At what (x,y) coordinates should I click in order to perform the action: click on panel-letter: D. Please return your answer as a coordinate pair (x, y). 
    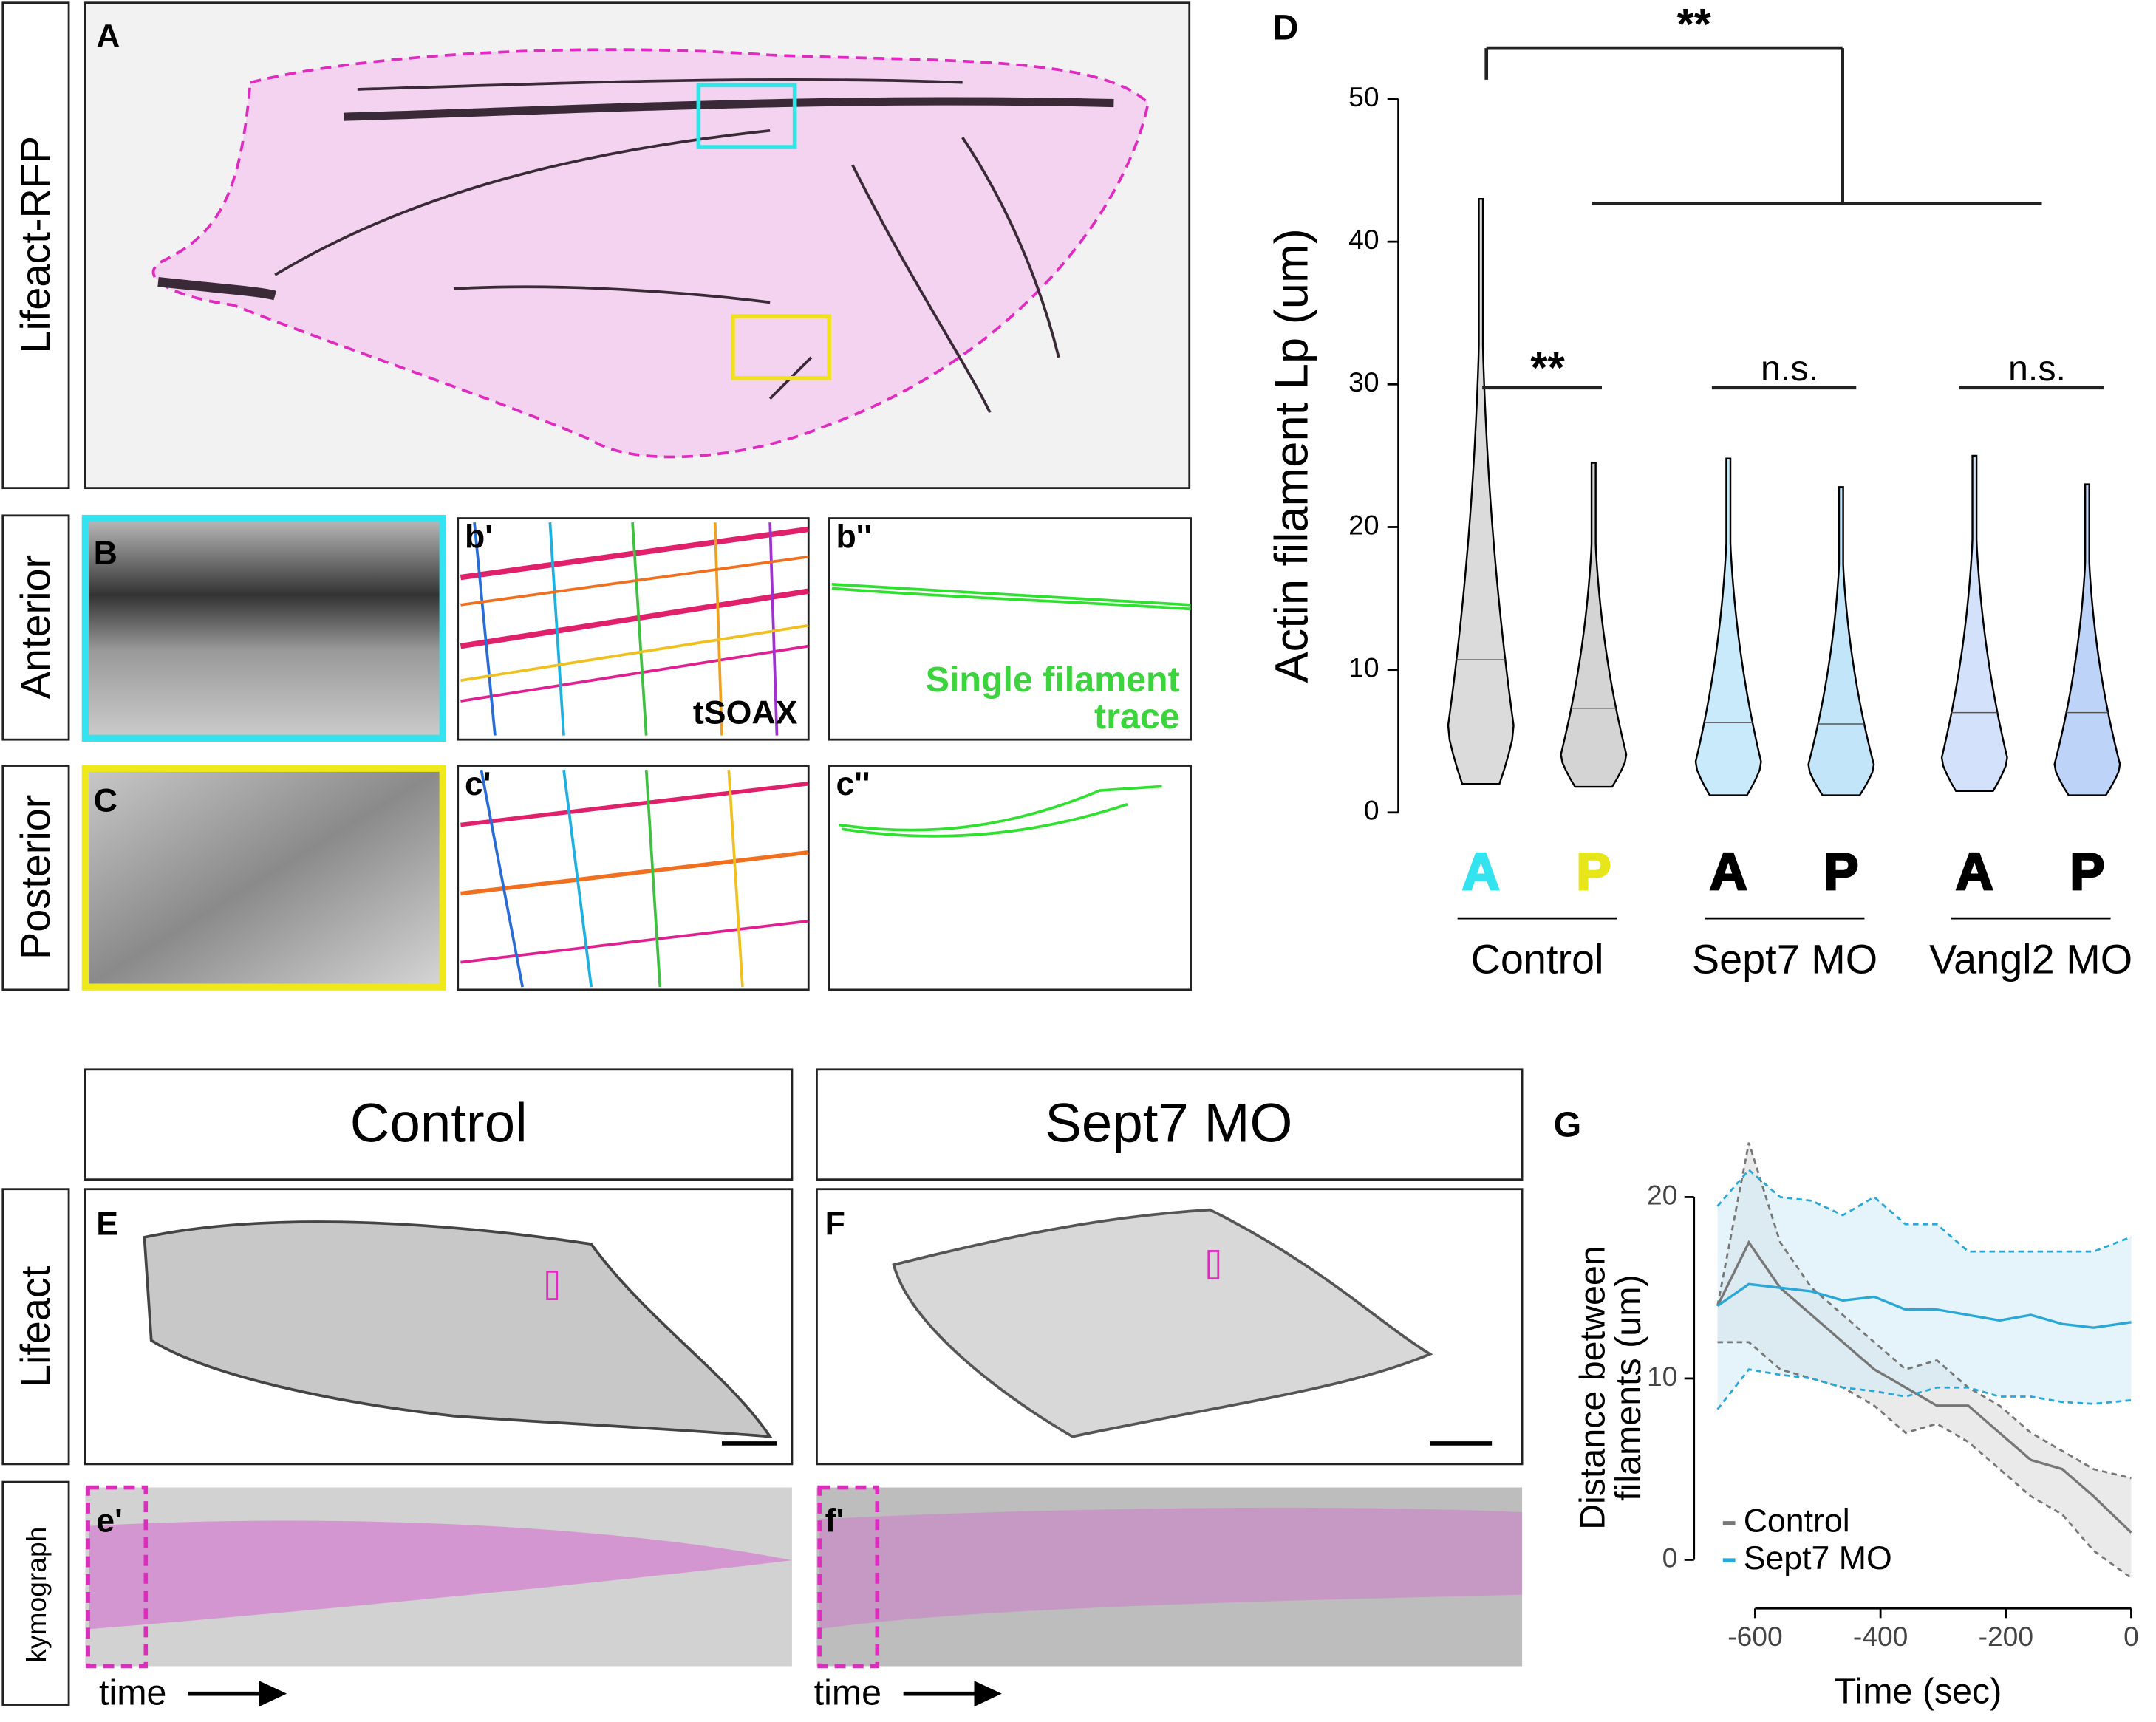
    Looking at the image, I should click on (1286, 28).